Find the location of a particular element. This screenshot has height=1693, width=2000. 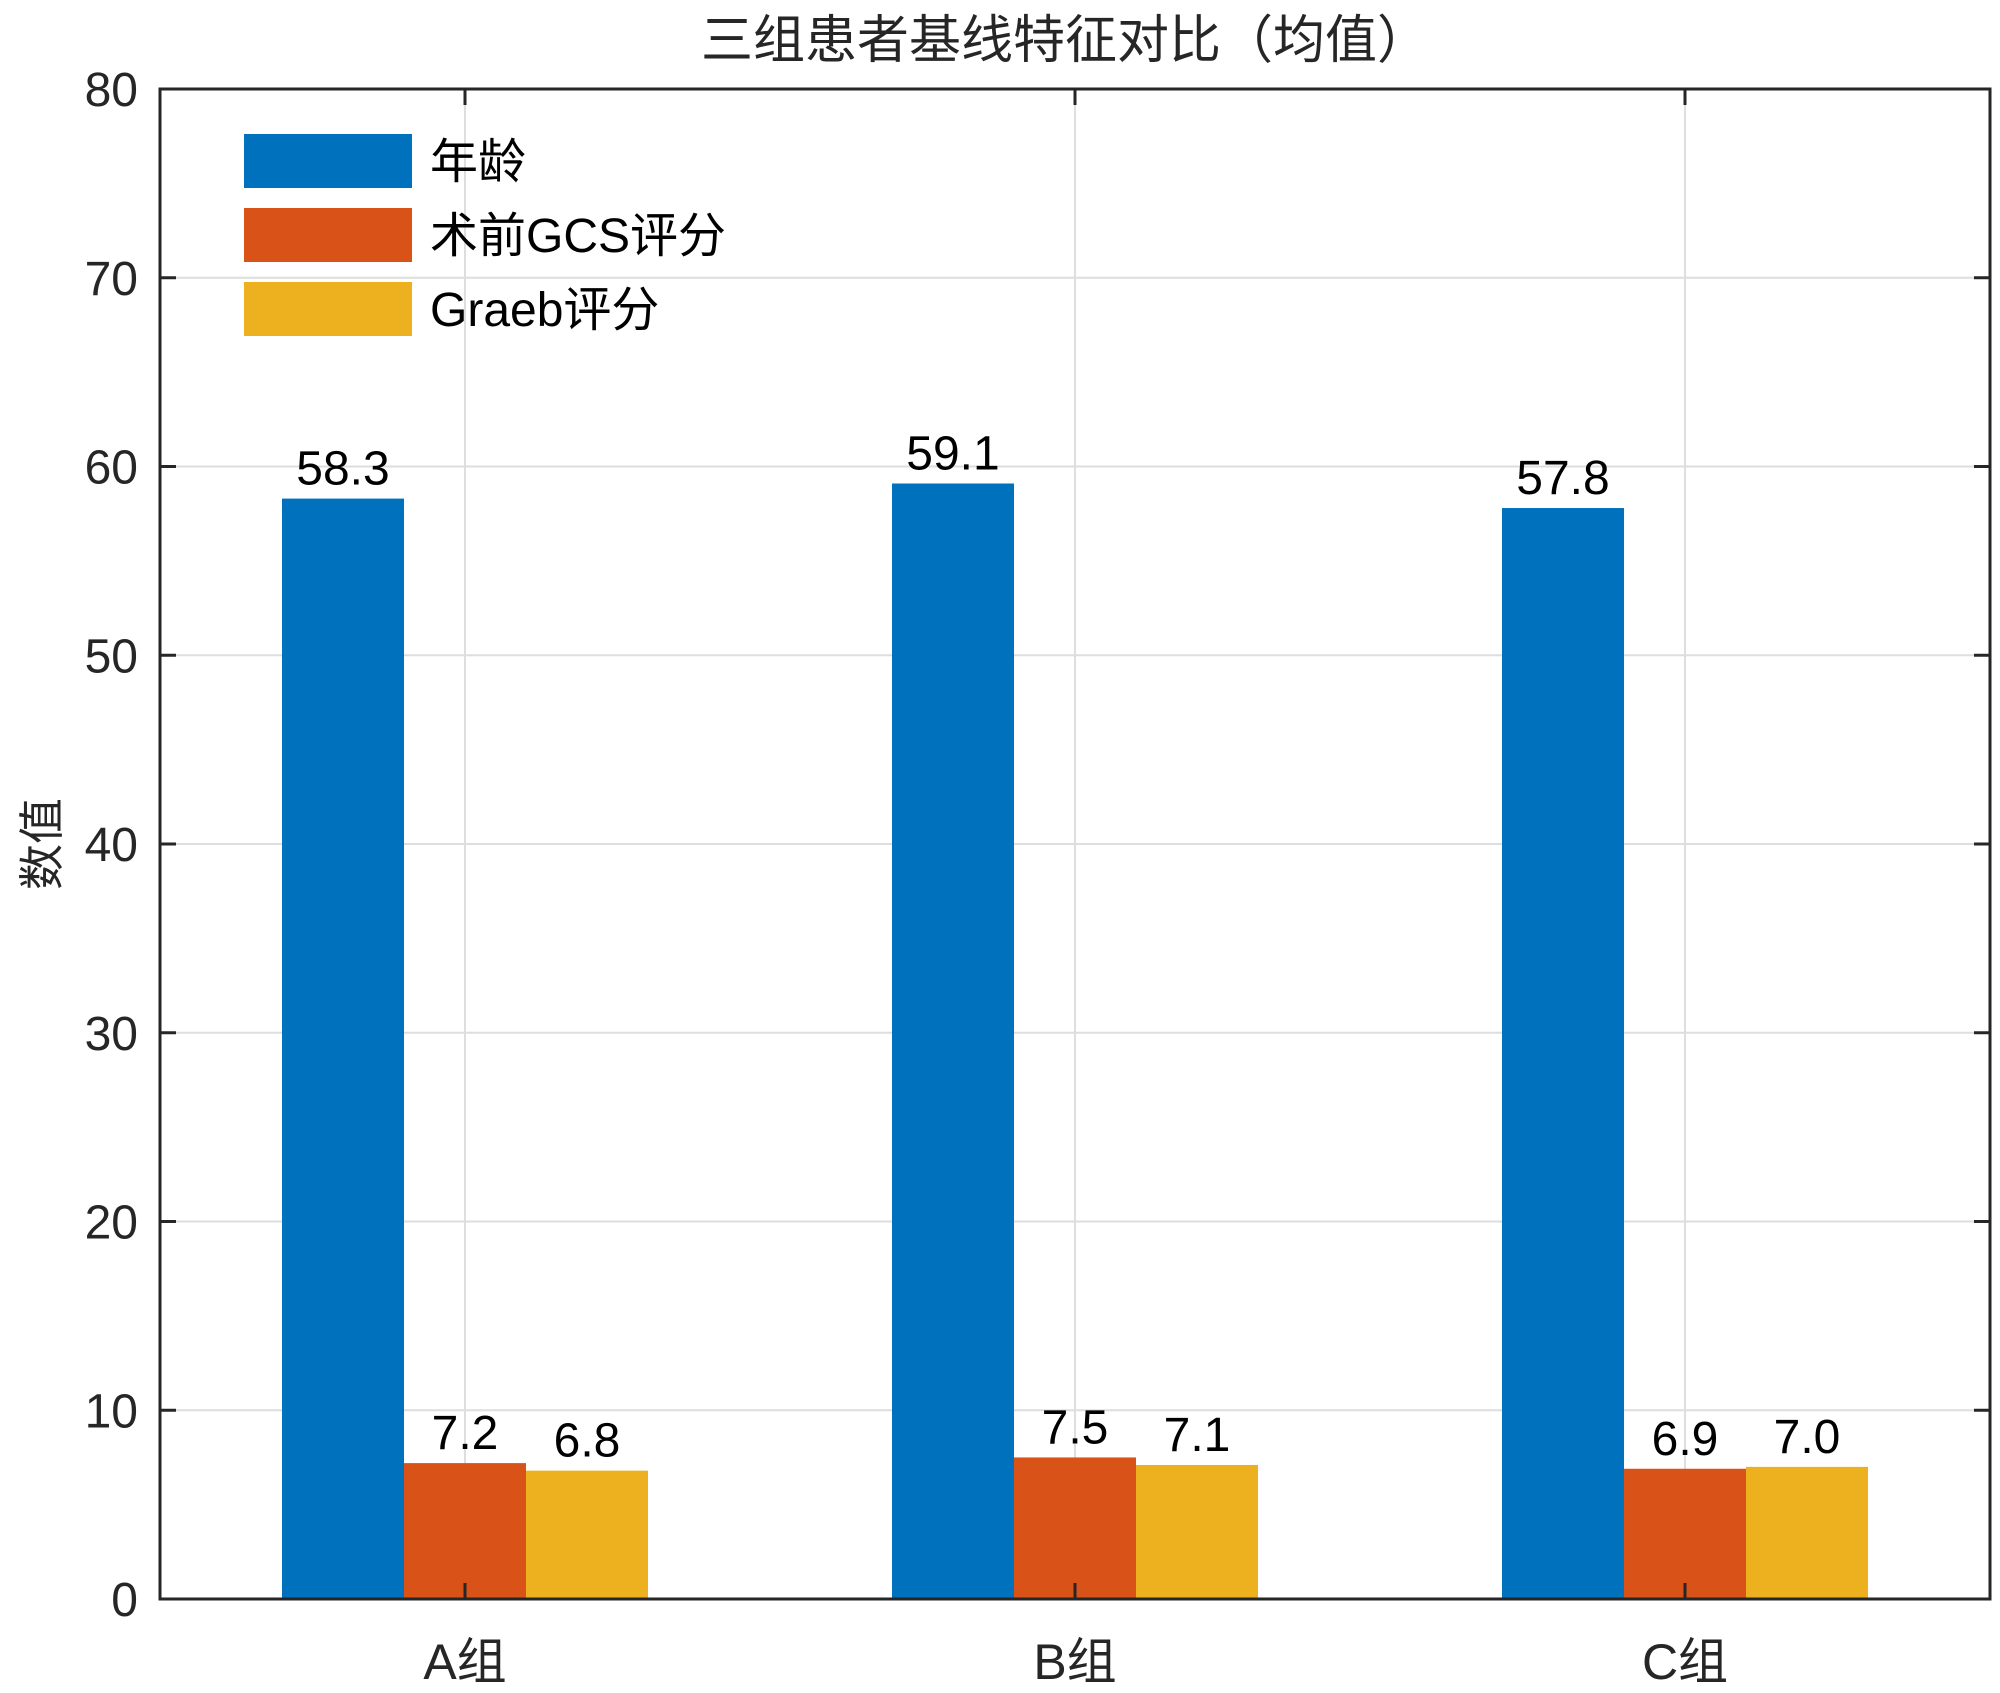

x-tick-label: B组 is located at coordinates (1074, 1662).